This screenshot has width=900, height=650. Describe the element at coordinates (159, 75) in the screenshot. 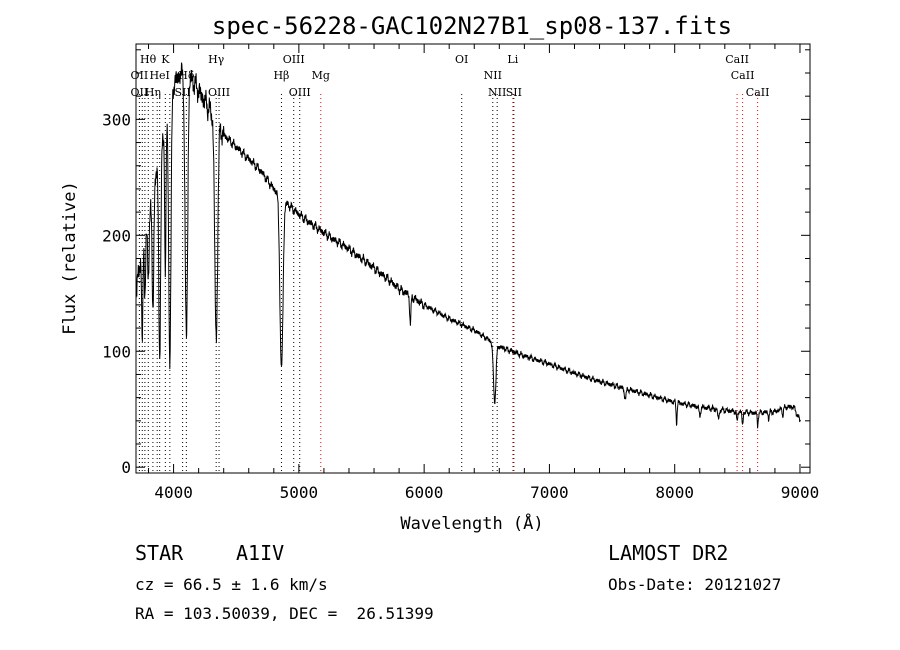

I see `line-label: HeI` at that location.